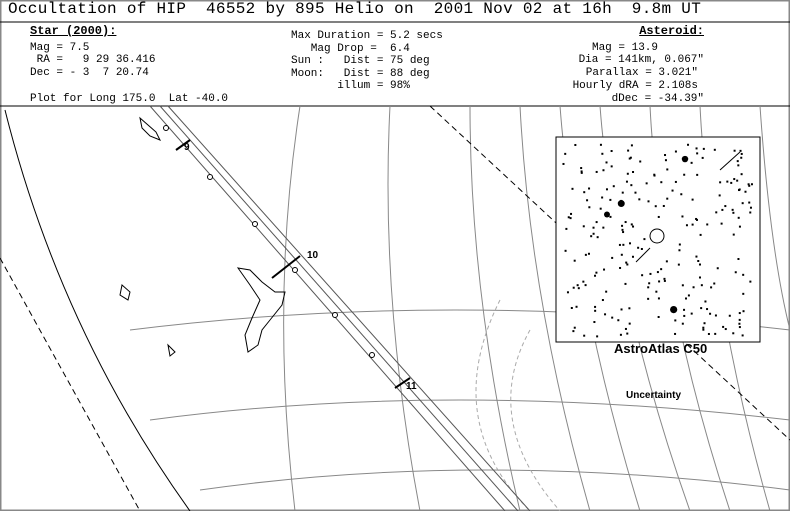 The width and height of the screenshot is (790, 511). I want to click on star-line: Dec = - 3 7 20.74, so click(89, 73).